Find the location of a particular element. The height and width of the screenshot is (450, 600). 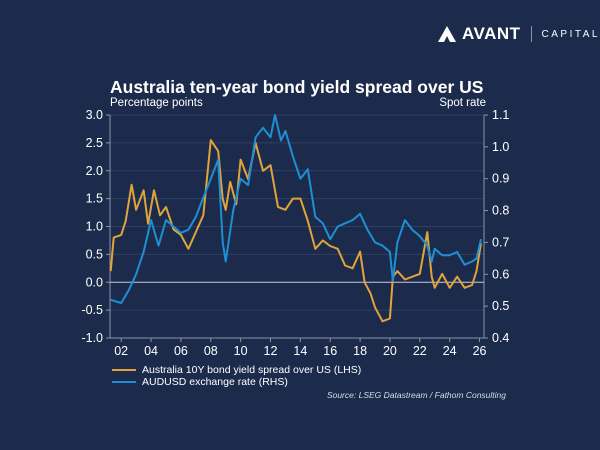

right-tick-label: 0.7 is located at coordinates (500, 242).